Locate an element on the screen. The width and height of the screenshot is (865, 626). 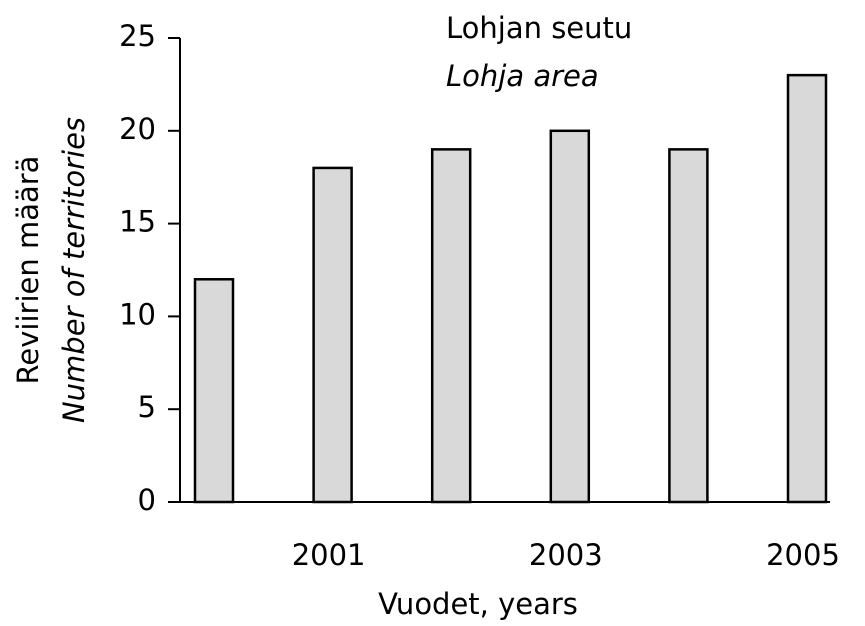
y-tick-label: 15 is located at coordinates (137, 222).